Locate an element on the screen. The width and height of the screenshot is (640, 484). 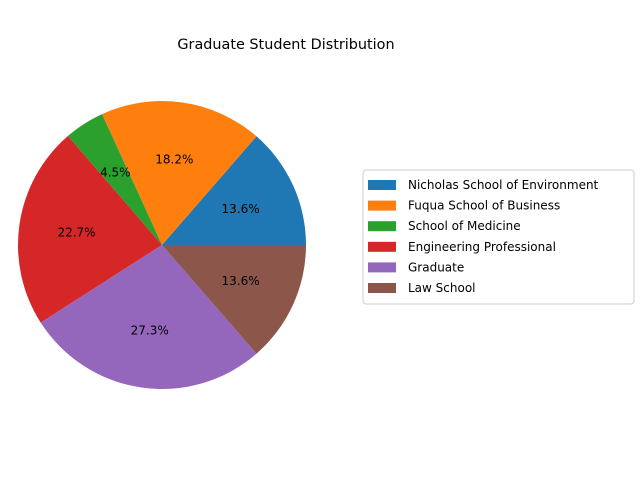
legend-label-1: Nicholas School of Environment is located at coordinates (503, 185).